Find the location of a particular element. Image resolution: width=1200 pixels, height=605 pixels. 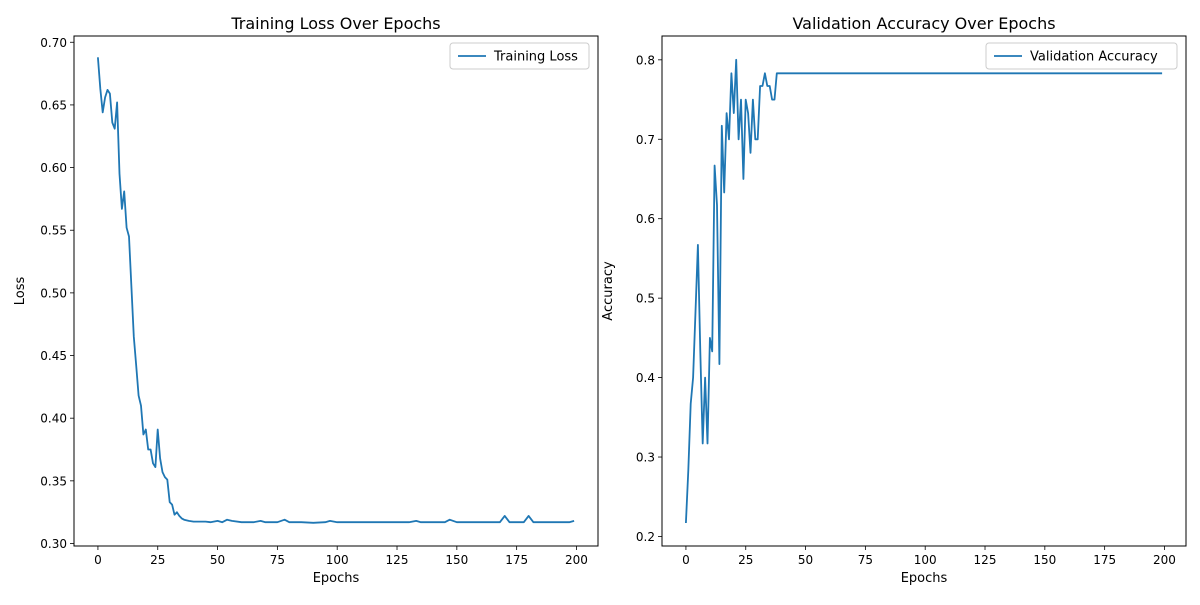

y-tick-label: 0.70 is located at coordinates (53, 43).